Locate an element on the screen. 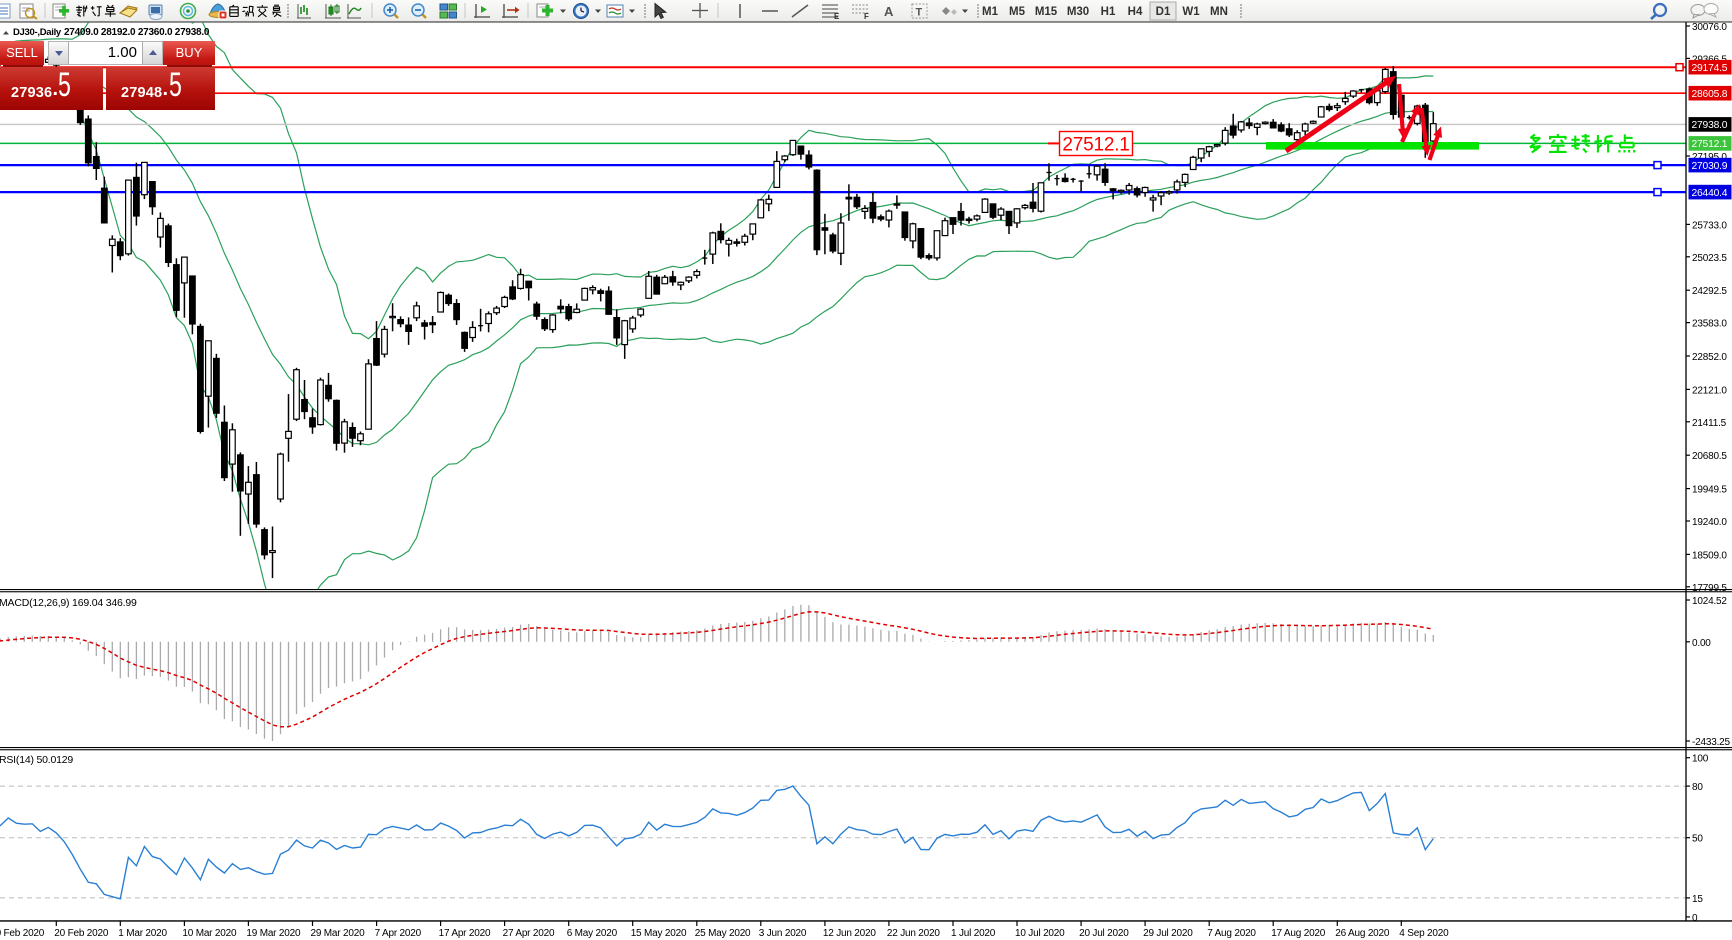  svg-text: 25023.5 is located at coordinates (1709, 258).